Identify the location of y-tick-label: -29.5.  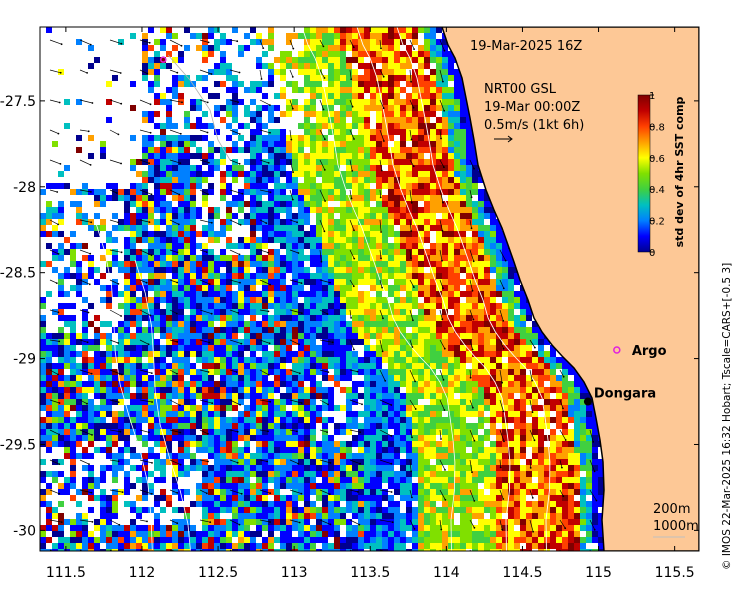
(18, 445).